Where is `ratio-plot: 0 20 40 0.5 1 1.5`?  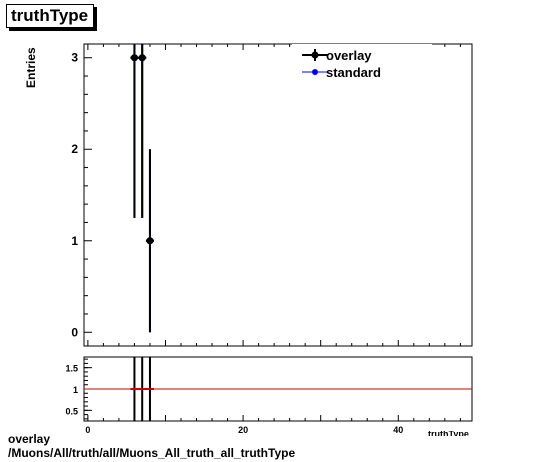 ratio-plot: 0 20 40 0.5 1 1.5 is located at coordinates (269, 395).